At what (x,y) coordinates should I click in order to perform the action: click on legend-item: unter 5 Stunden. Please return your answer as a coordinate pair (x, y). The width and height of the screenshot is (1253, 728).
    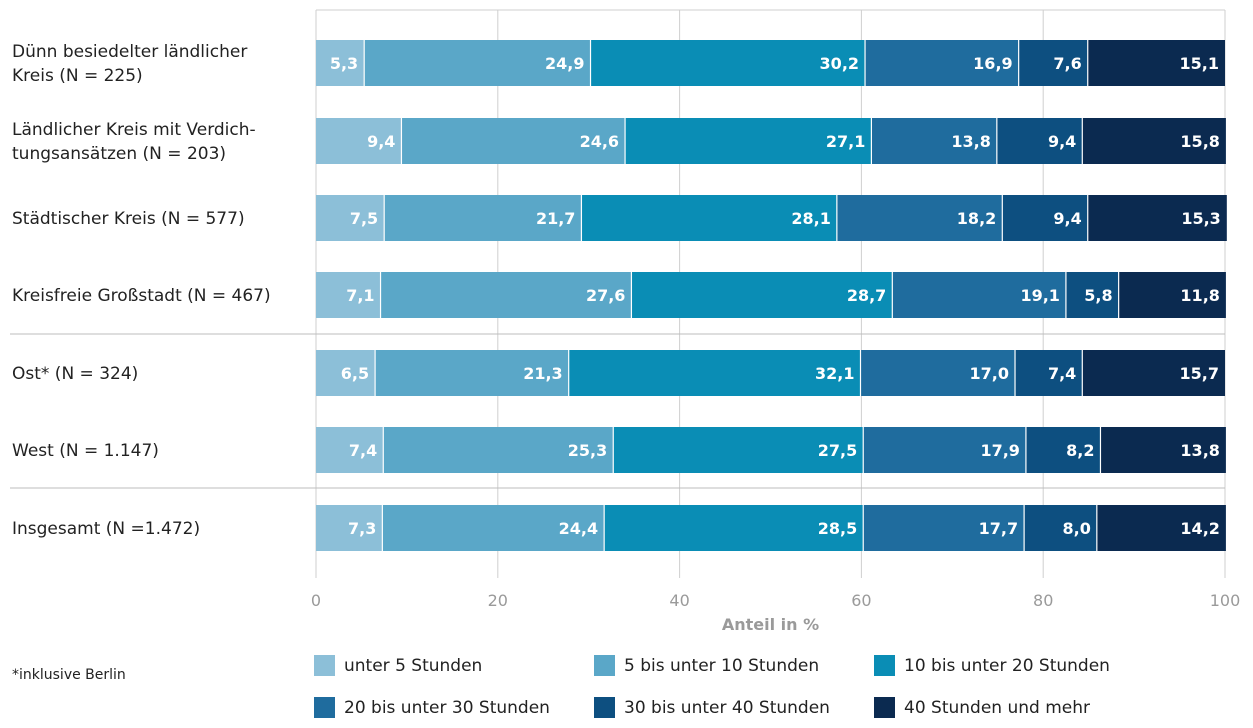
    Looking at the image, I should click on (398, 665).